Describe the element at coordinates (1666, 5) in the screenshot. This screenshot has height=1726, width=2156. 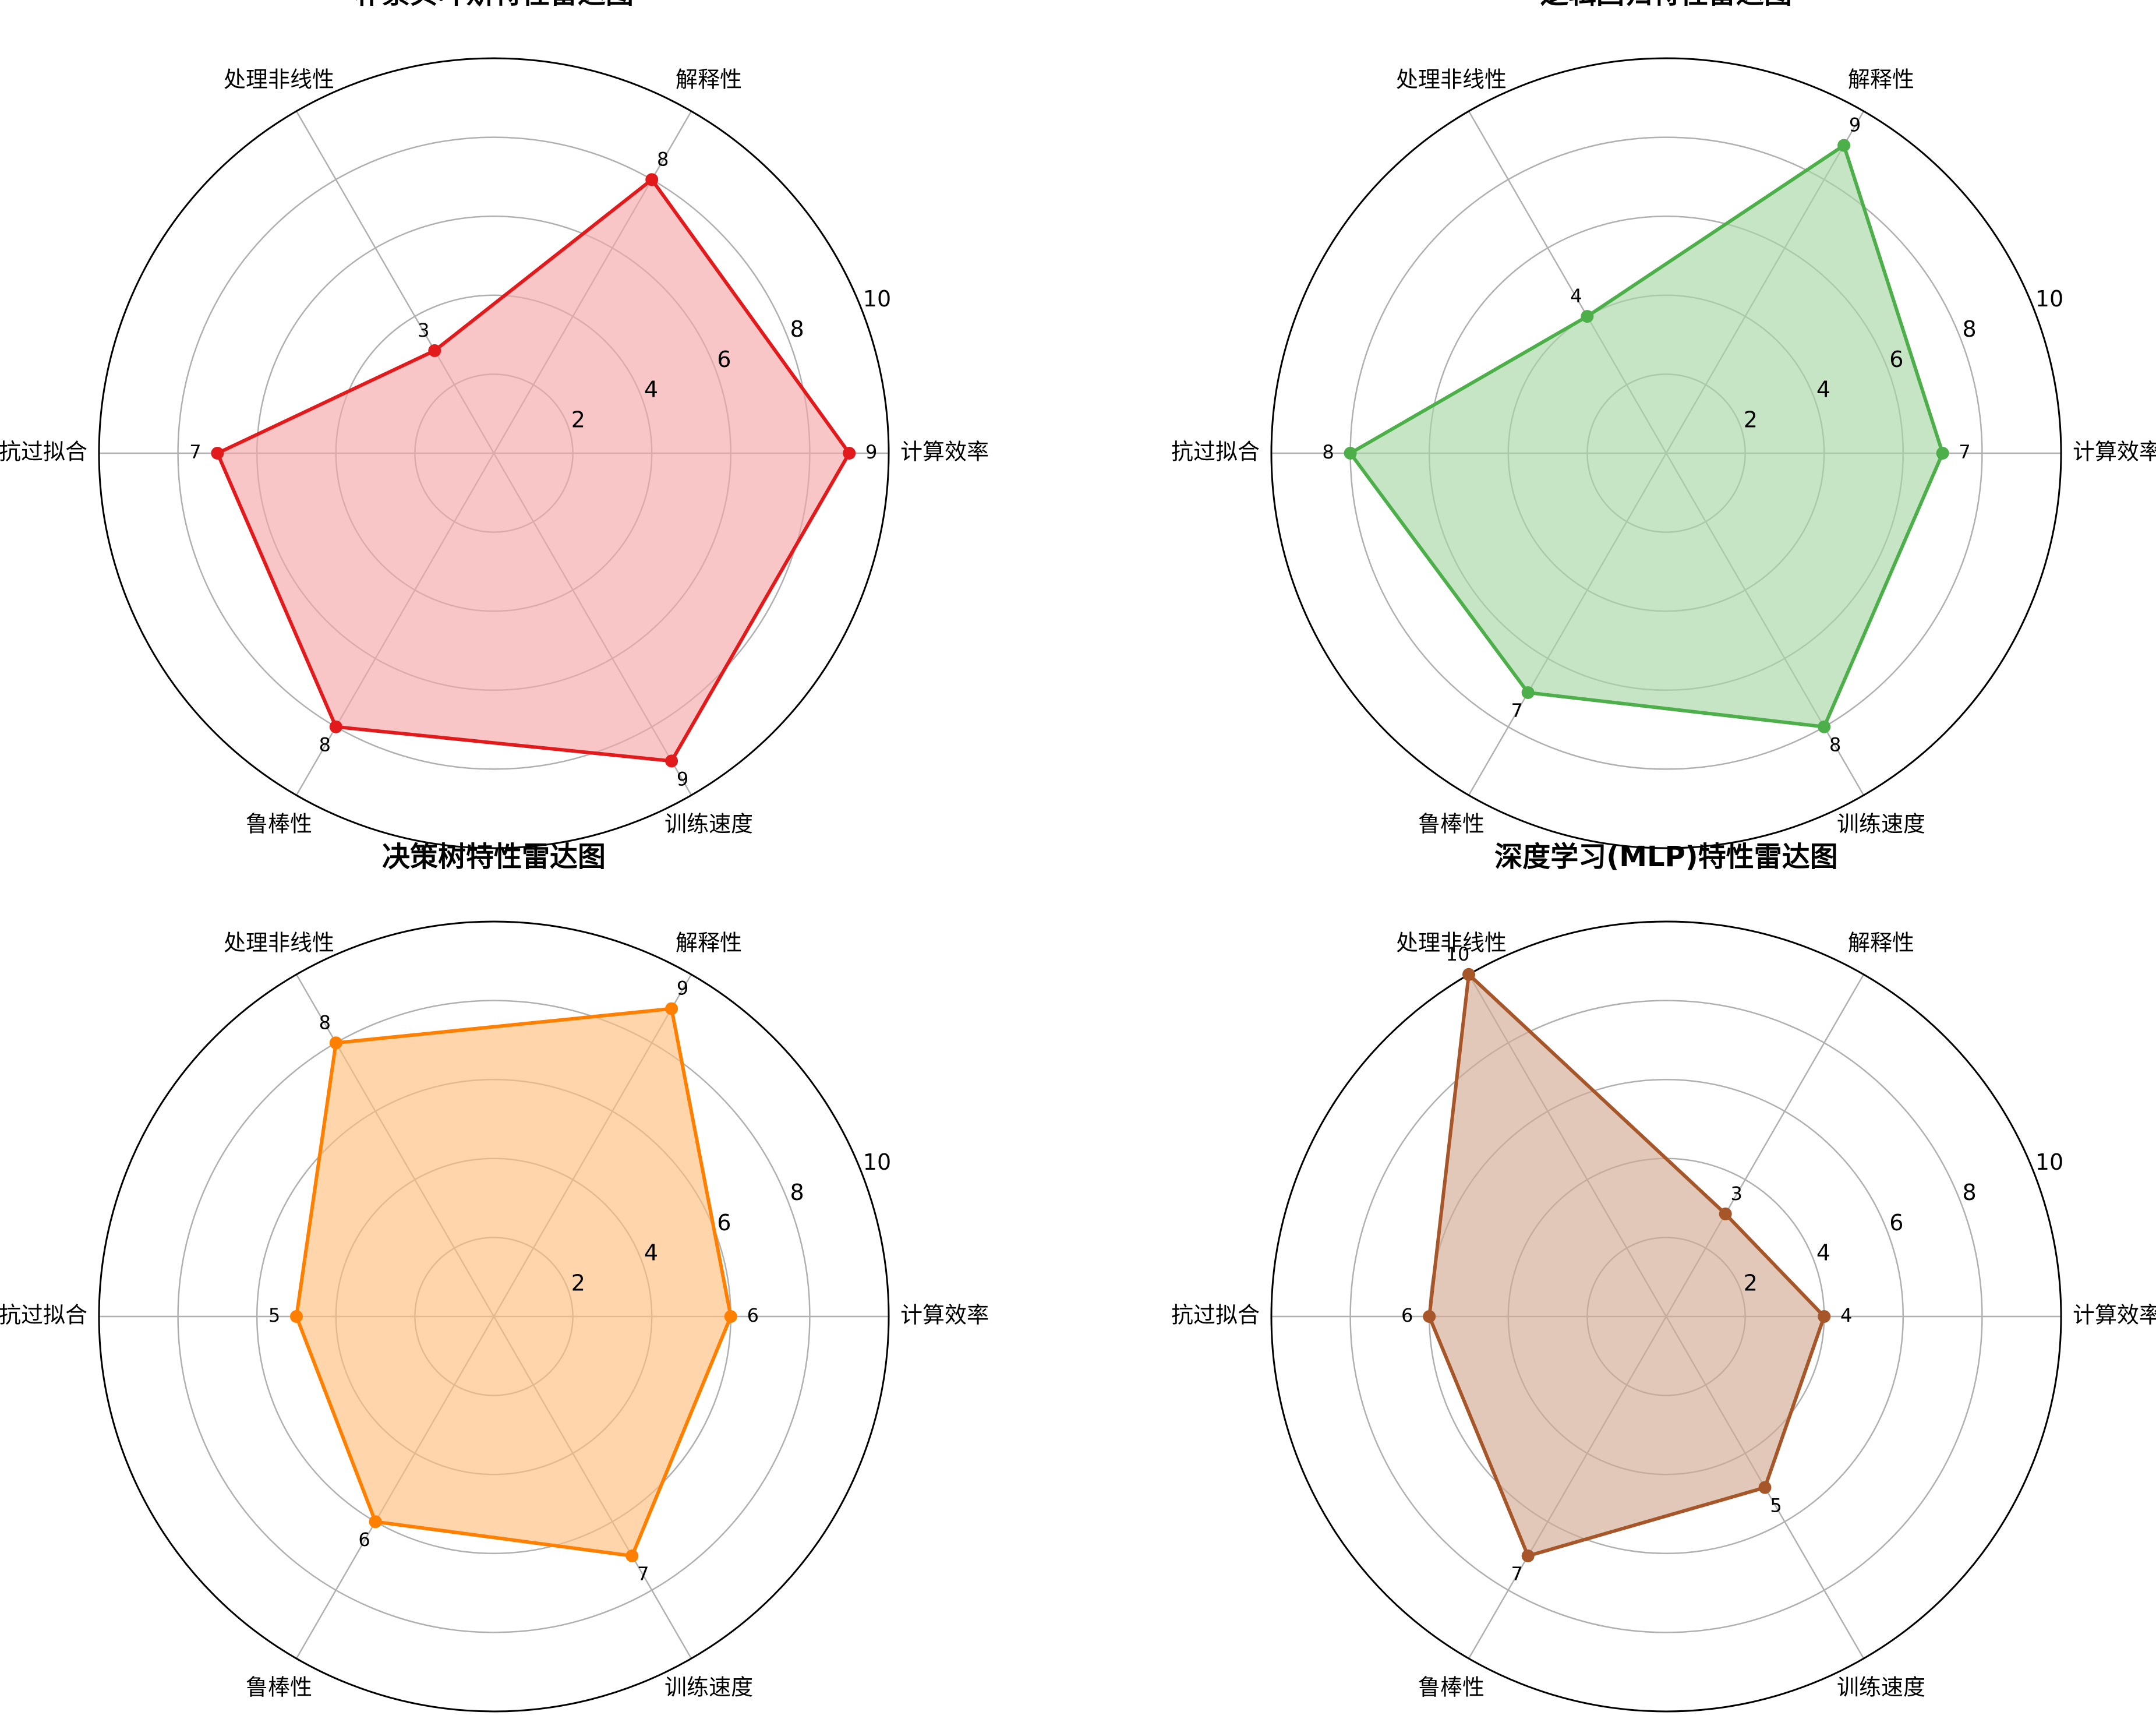
I see `chart-title: 逻辑回归特性雷达图` at that location.